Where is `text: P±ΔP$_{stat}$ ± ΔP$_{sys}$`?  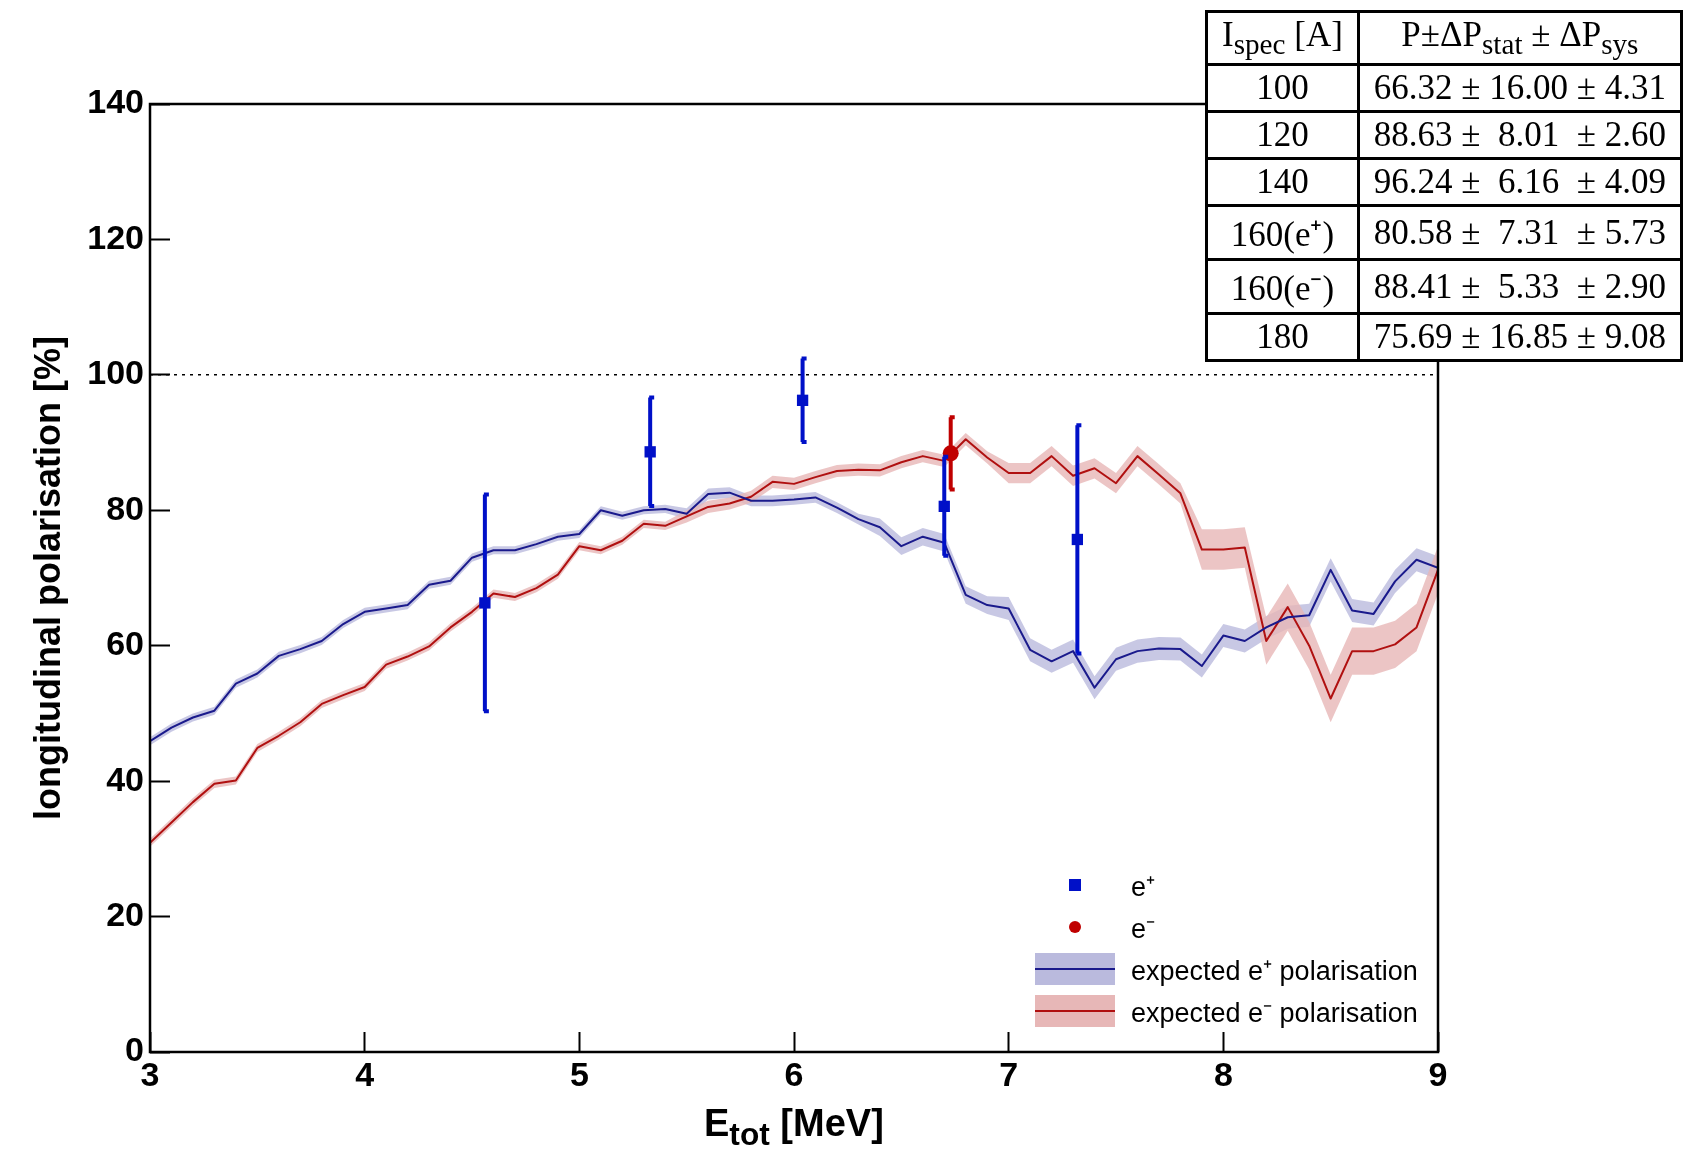
text: P±ΔP$_{stat}$ ± ΔP$_{sys}$ is located at coordinates (1520, 38).